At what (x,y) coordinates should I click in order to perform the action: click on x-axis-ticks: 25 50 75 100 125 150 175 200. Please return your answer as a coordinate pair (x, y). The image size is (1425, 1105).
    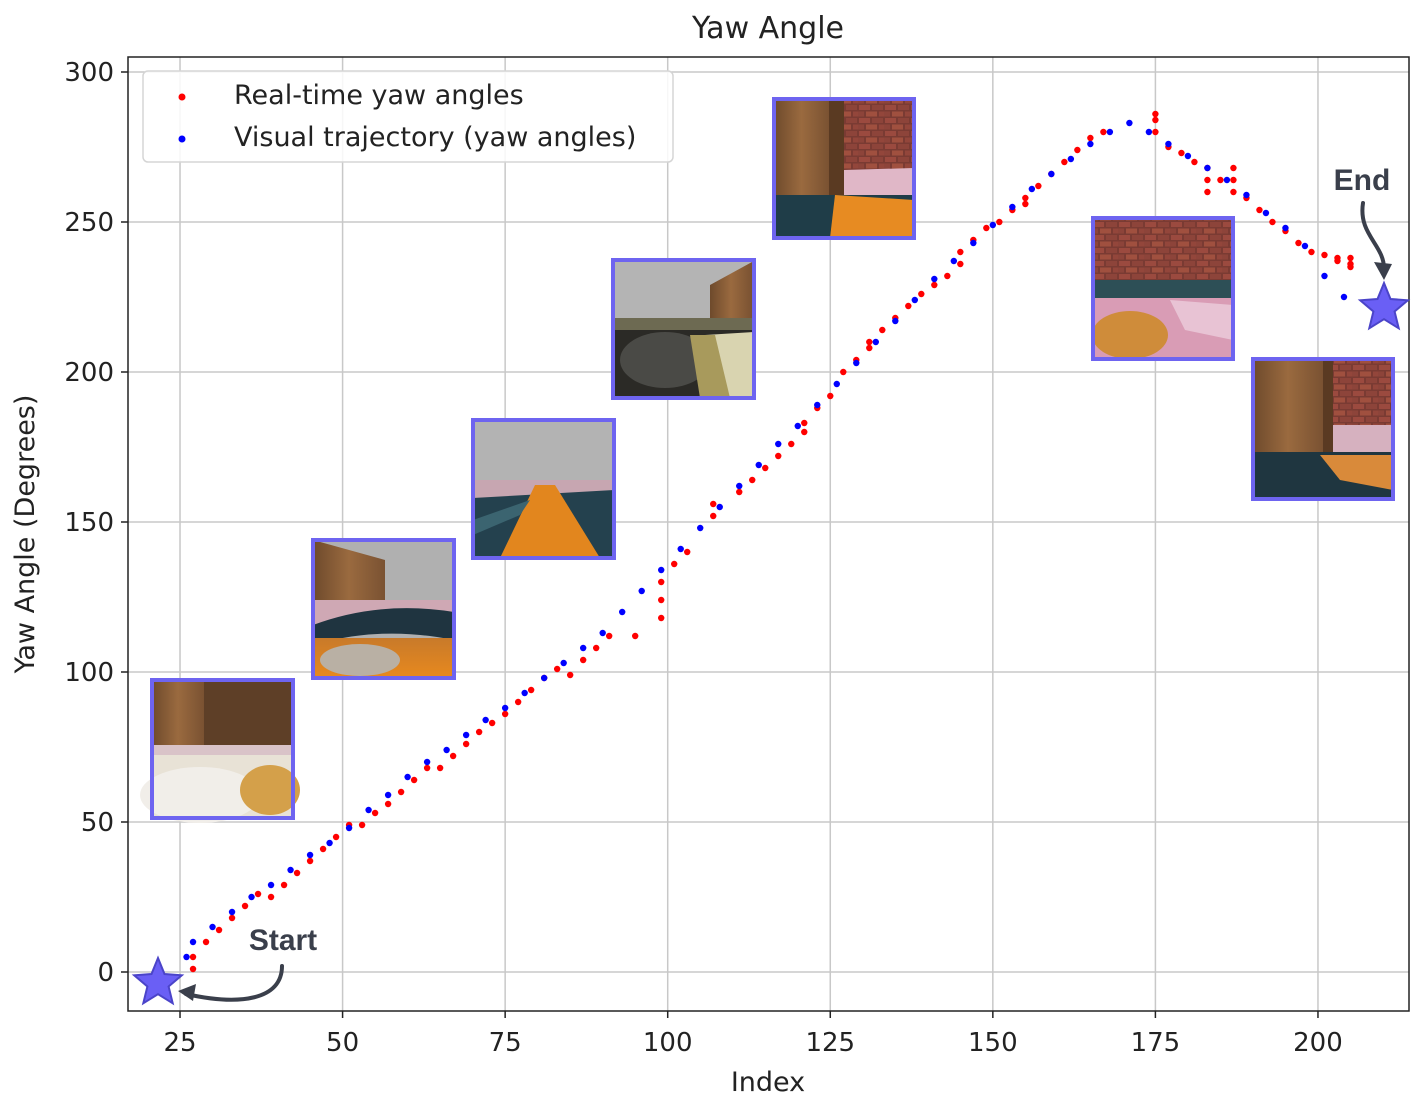
    Looking at the image, I should click on (753, 1034).